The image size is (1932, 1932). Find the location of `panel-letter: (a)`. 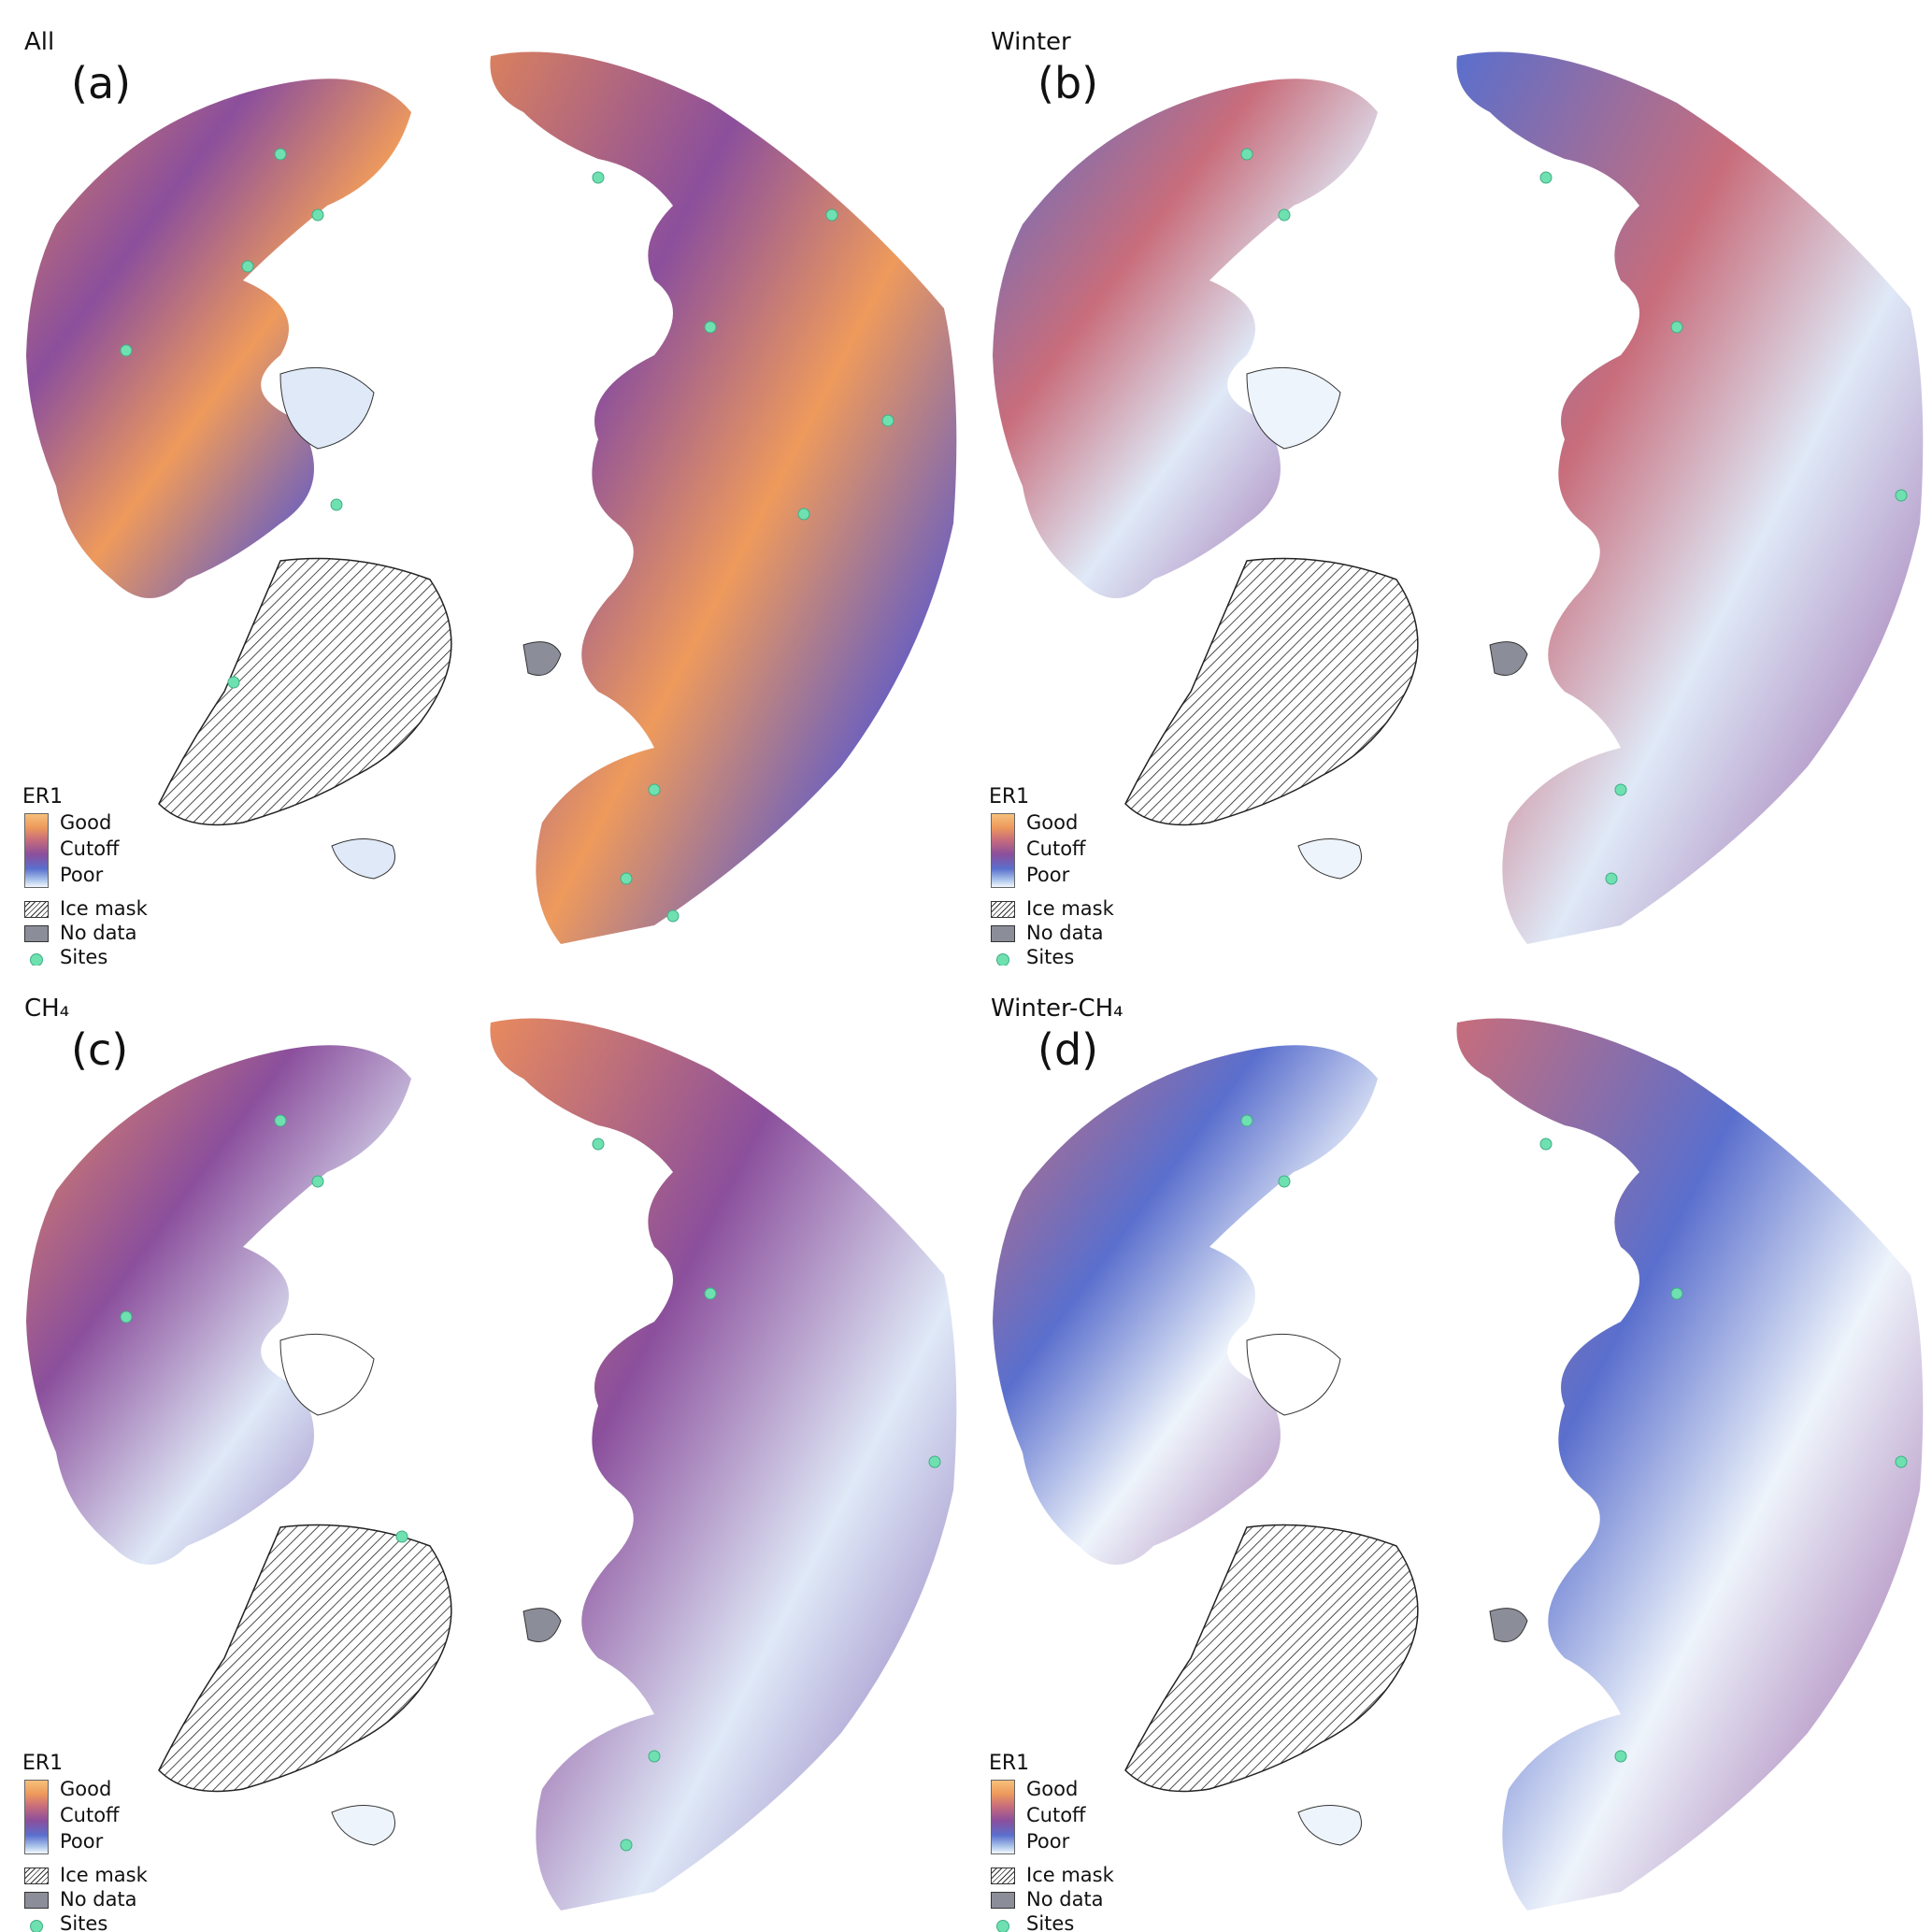

panel-letter: (a) is located at coordinates (101, 83).